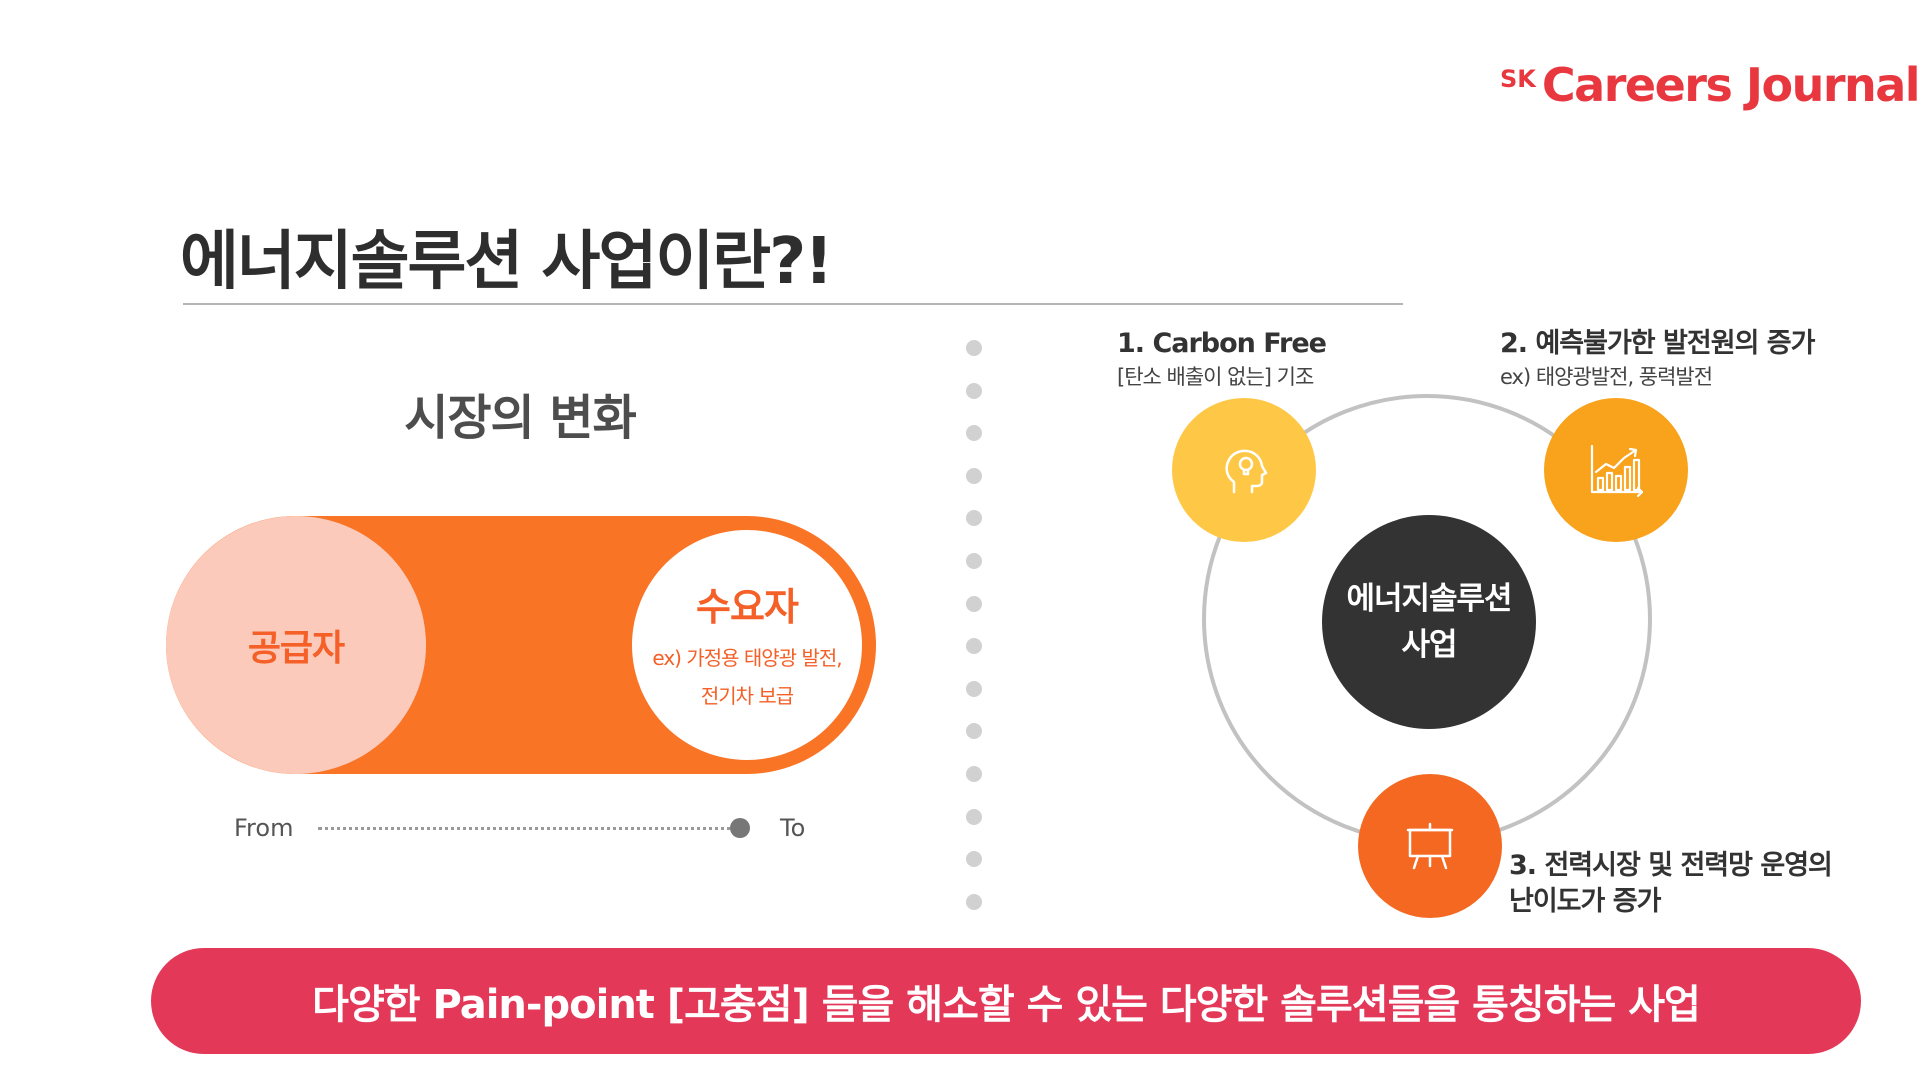  What do you see at coordinates (740, 828) in the screenshot?
I see `from-to-endpoint` at bounding box center [740, 828].